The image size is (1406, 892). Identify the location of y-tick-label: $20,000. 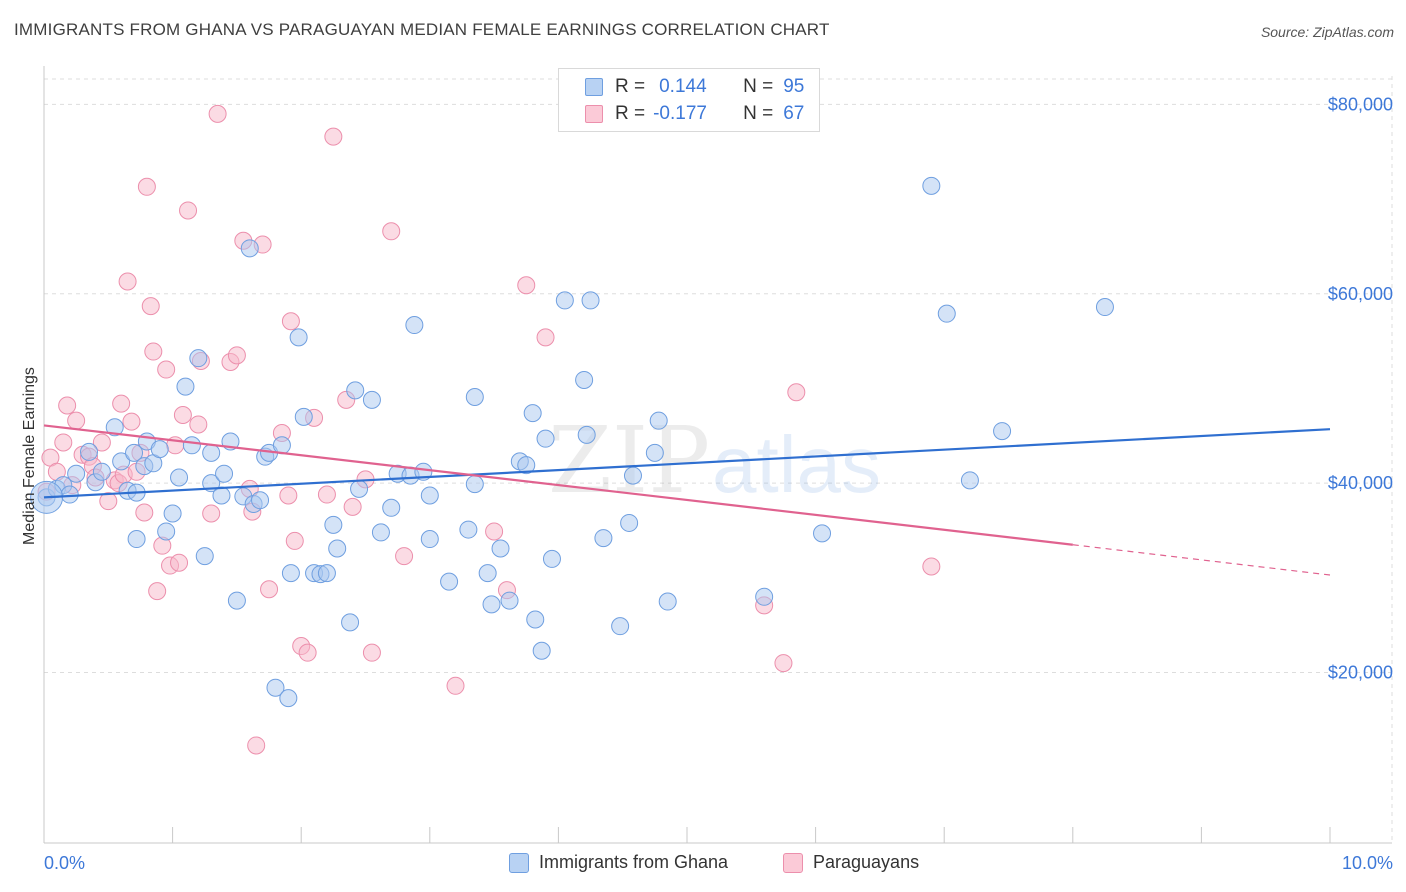
(1360, 673).